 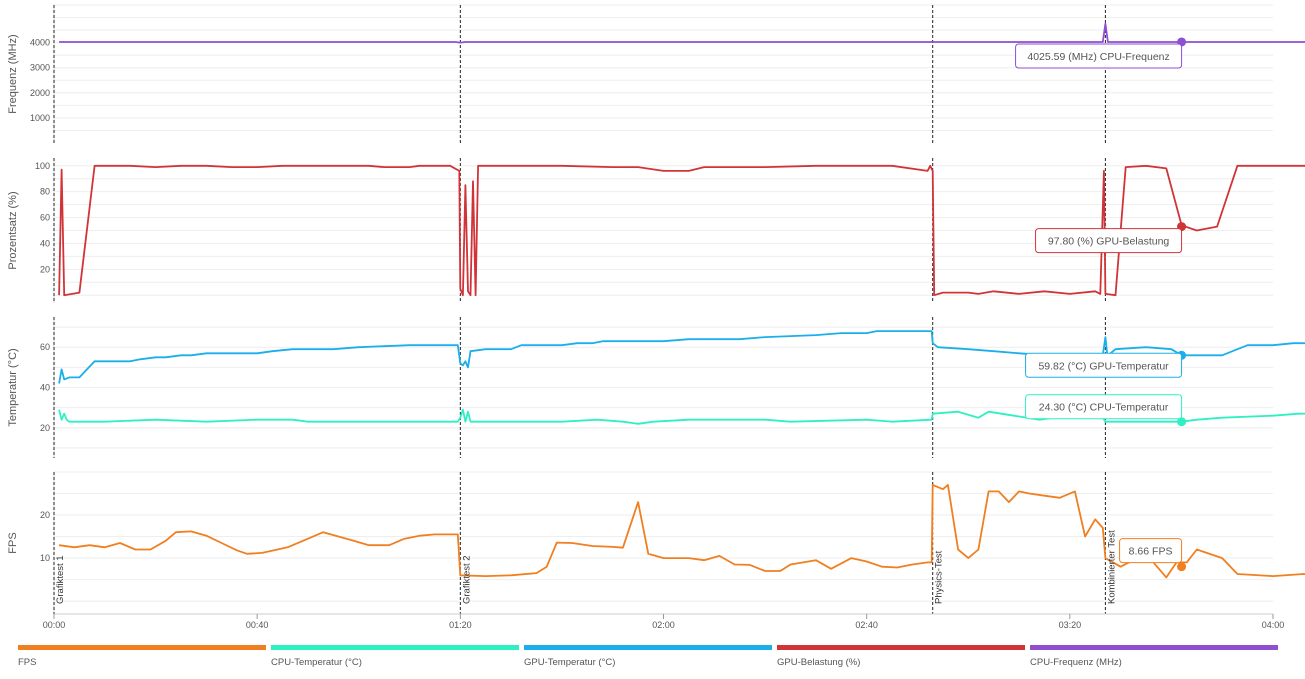 I want to click on series-line-cpu-frequenz-mhz-, so click(x=682, y=33).